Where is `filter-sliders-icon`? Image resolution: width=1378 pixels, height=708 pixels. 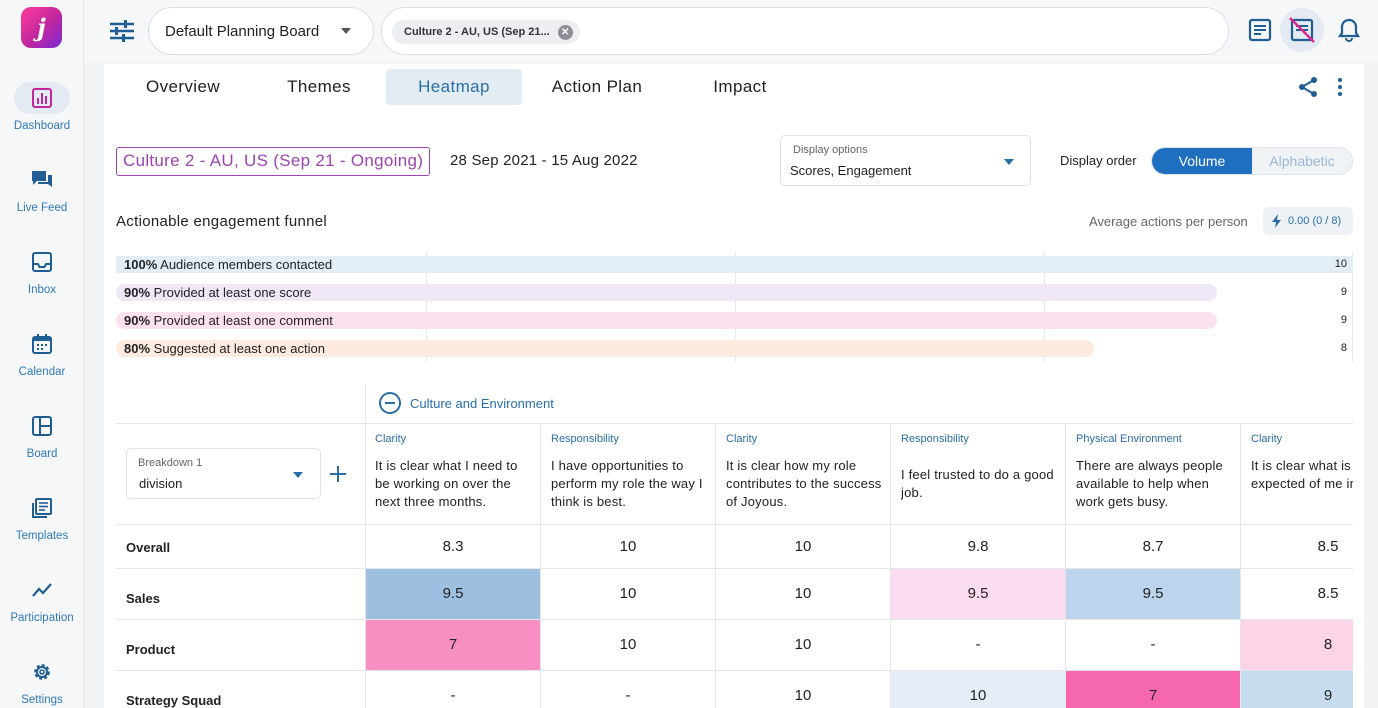 filter-sliders-icon is located at coordinates (122, 31).